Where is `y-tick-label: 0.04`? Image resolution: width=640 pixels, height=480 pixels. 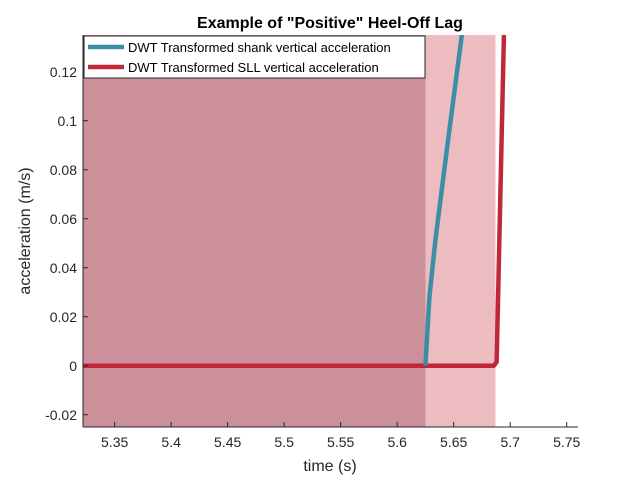 y-tick-label: 0.04 is located at coordinates (63, 268).